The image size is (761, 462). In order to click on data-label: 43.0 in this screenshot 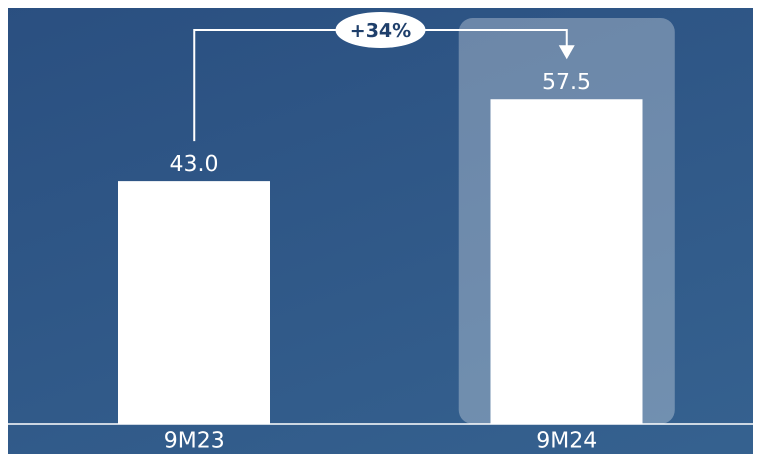, I will do `click(194, 165)`.